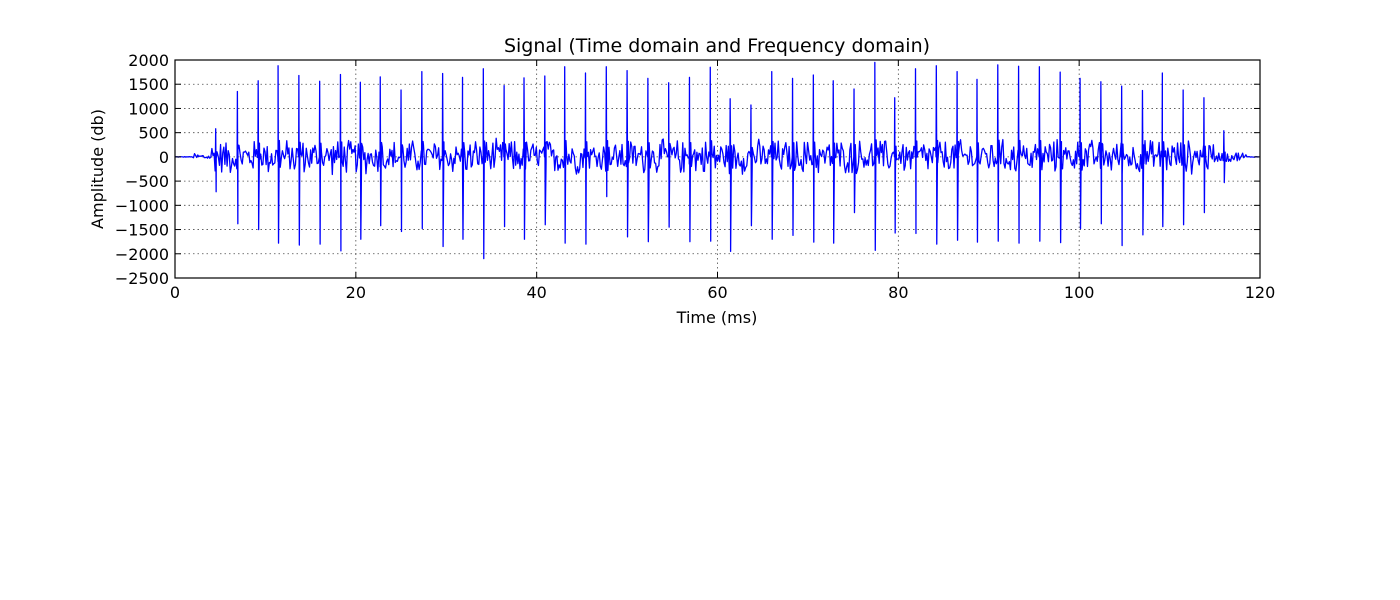  I want to click on x-tick-label: 20, so click(356, 292).